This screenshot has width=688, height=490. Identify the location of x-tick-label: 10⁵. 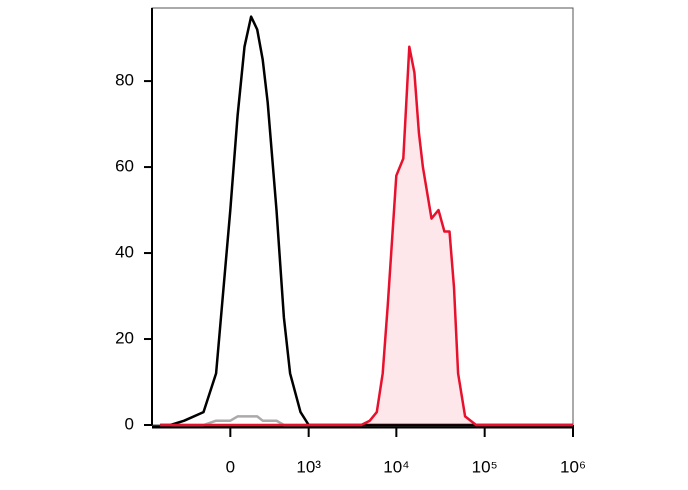
(485, 466).